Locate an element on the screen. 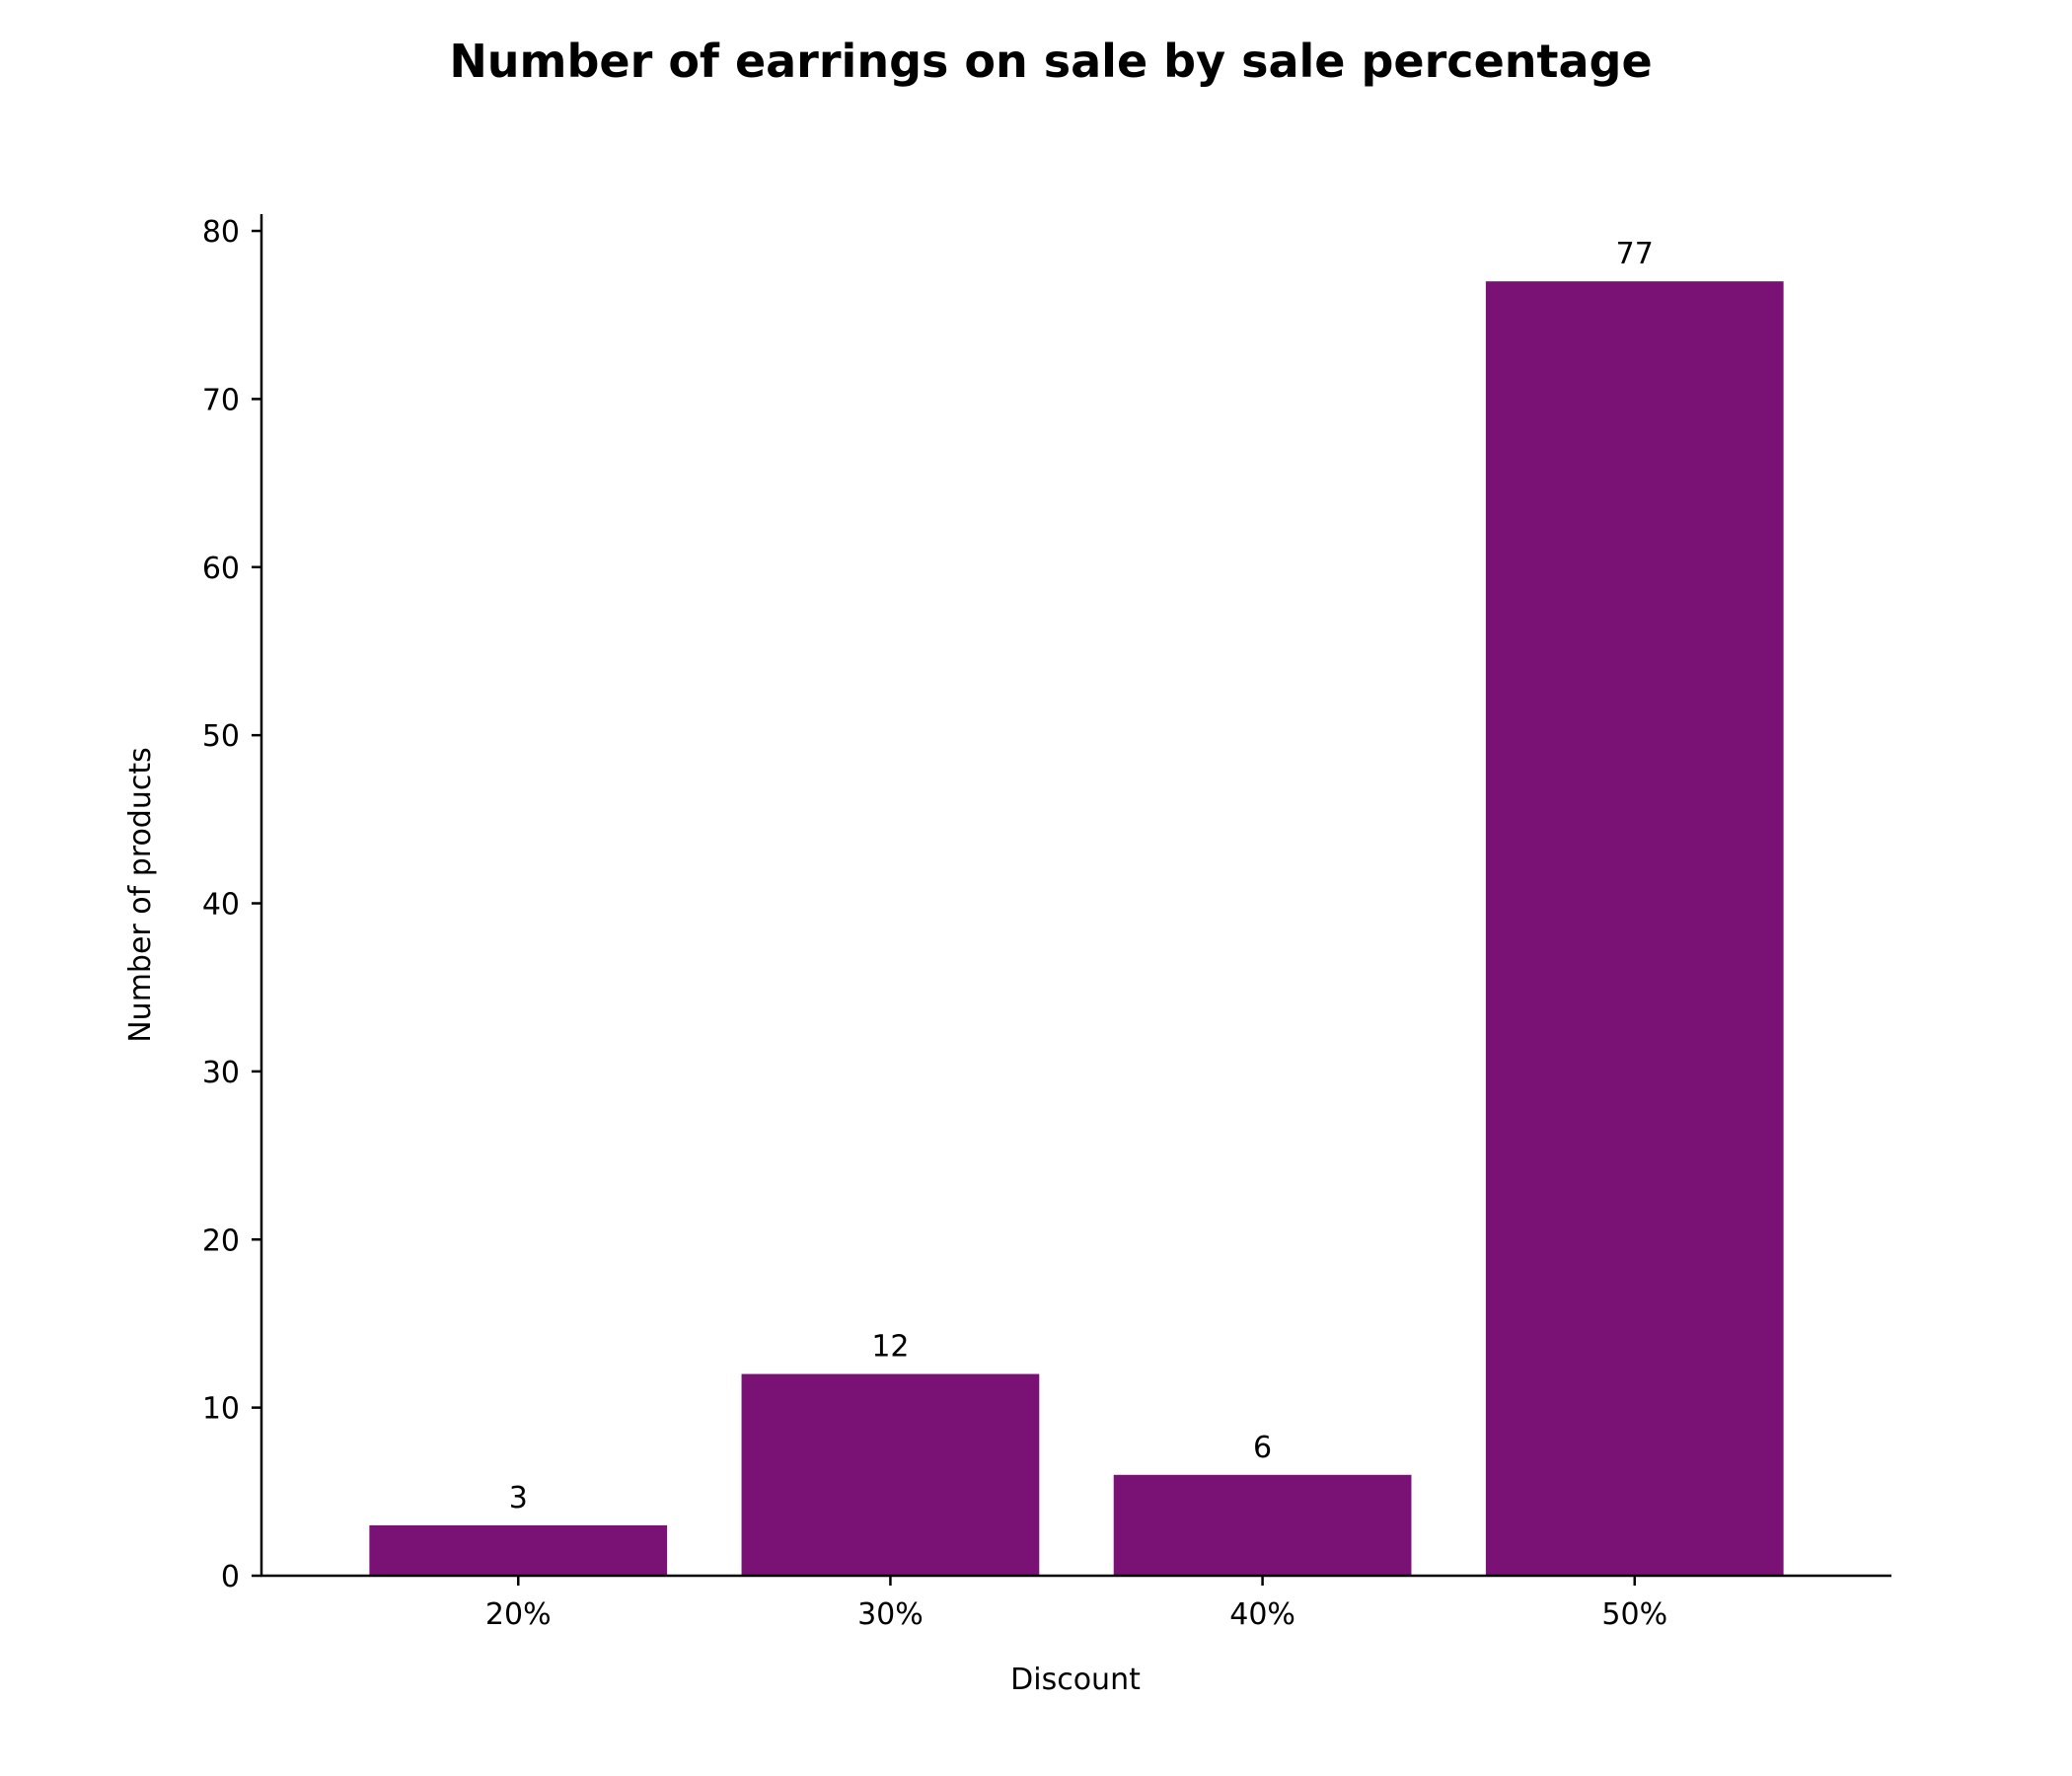  y-tick-label: 0 is located at coordinates (230, 1577).